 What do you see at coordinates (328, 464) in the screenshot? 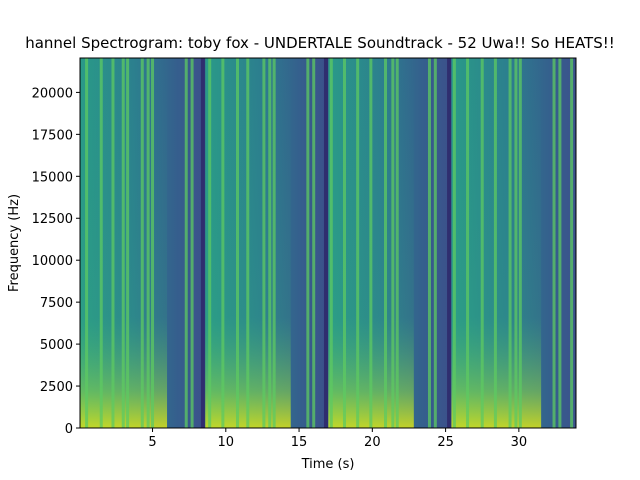
I see `x-axis-label: Time (s)` at bounding box center [328, 464].